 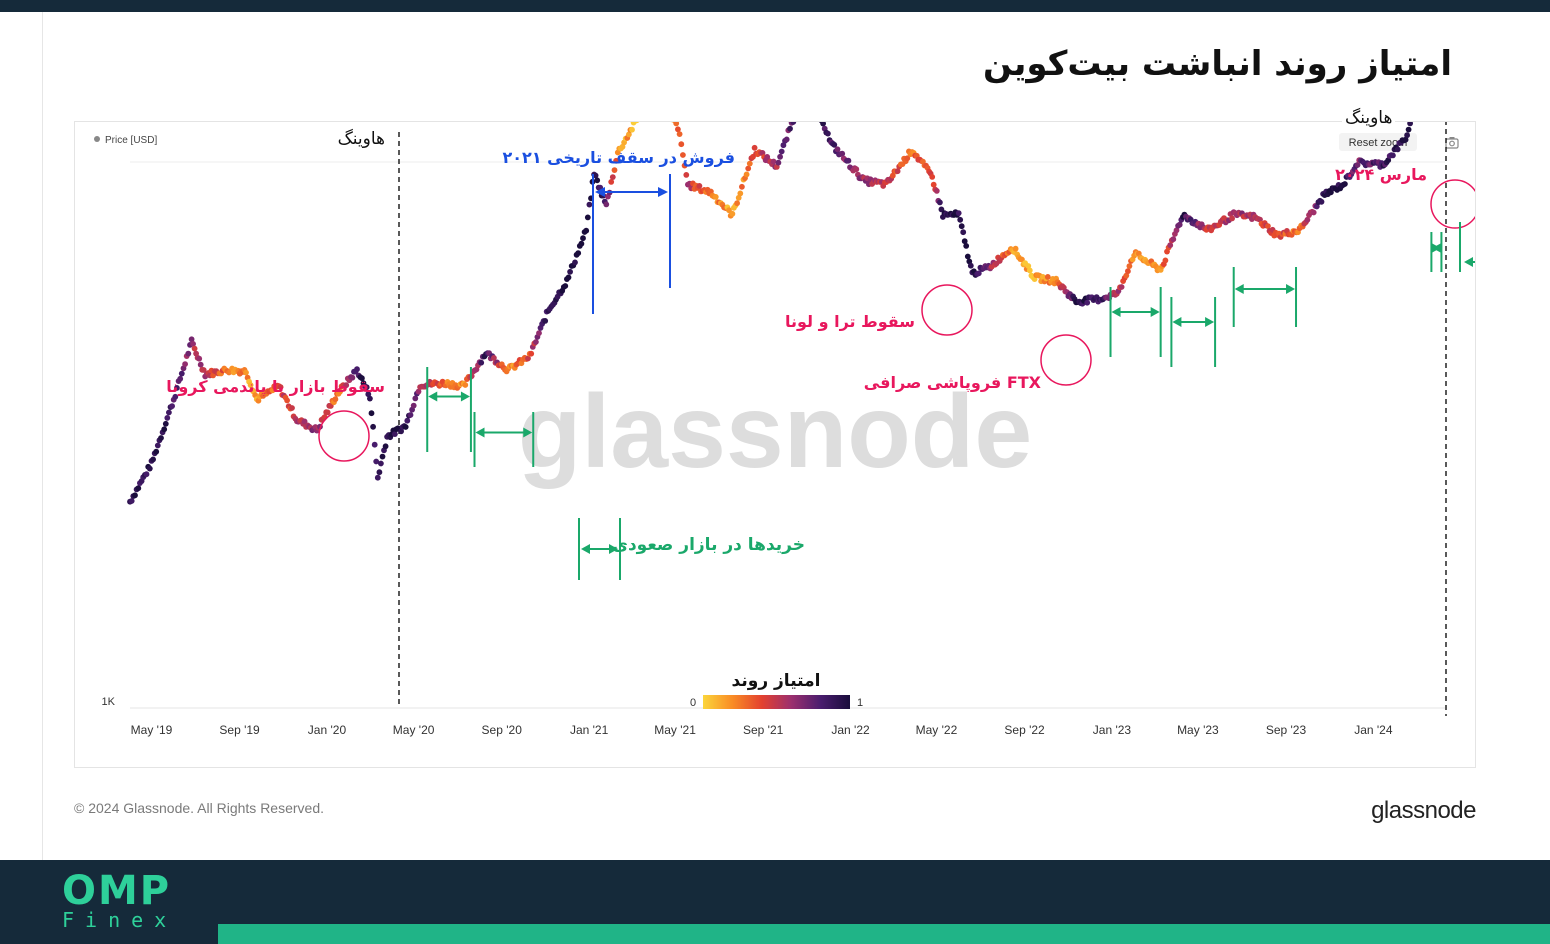 What do you see at coordinates (978, 363) in the screenshot?
I see `ftx-annotation: فروپاشی صرافی FTX` at bounding box center [978, 363].